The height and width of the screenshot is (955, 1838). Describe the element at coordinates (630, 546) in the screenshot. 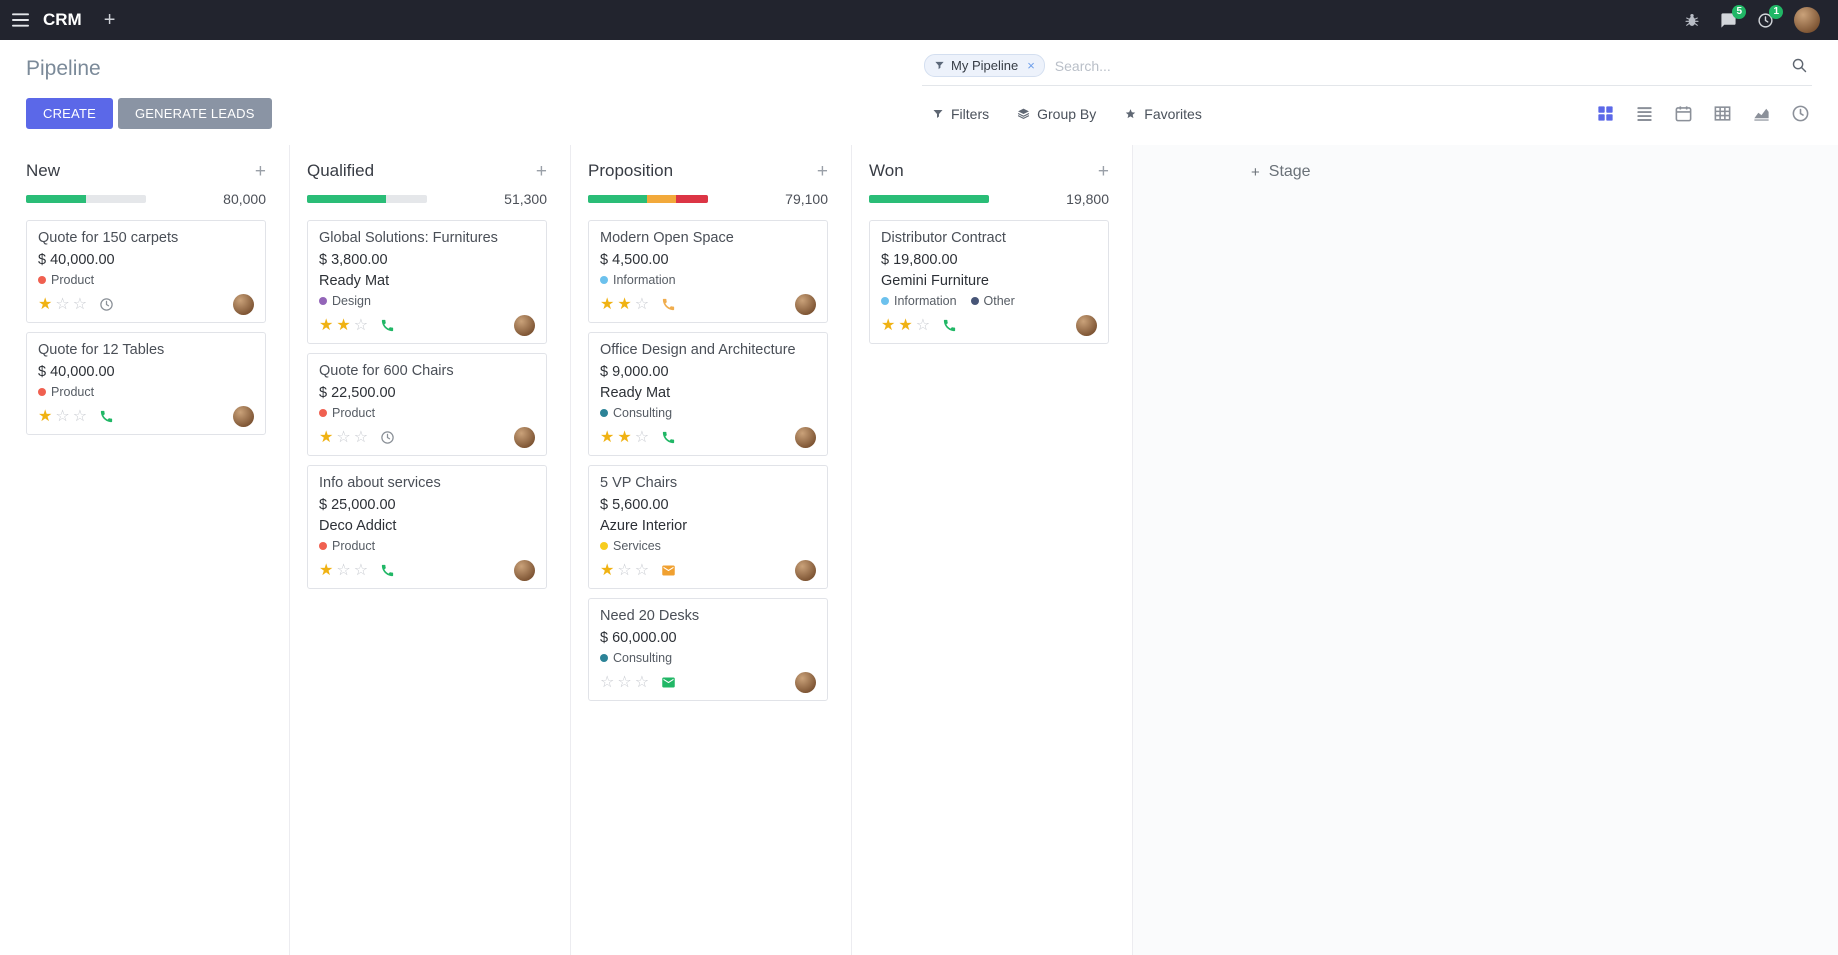

I see `card-tag: Services` at that location.